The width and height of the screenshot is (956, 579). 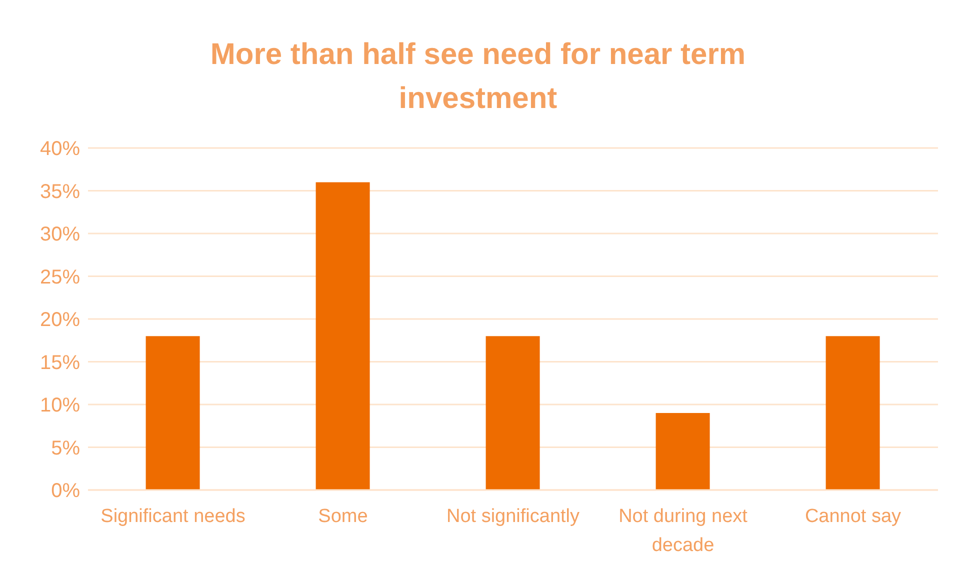 What do you see at coordinates (853, 516) in the screenshot?
I see `x-tick-label: Cannot say` at bounding box center [853, 516].